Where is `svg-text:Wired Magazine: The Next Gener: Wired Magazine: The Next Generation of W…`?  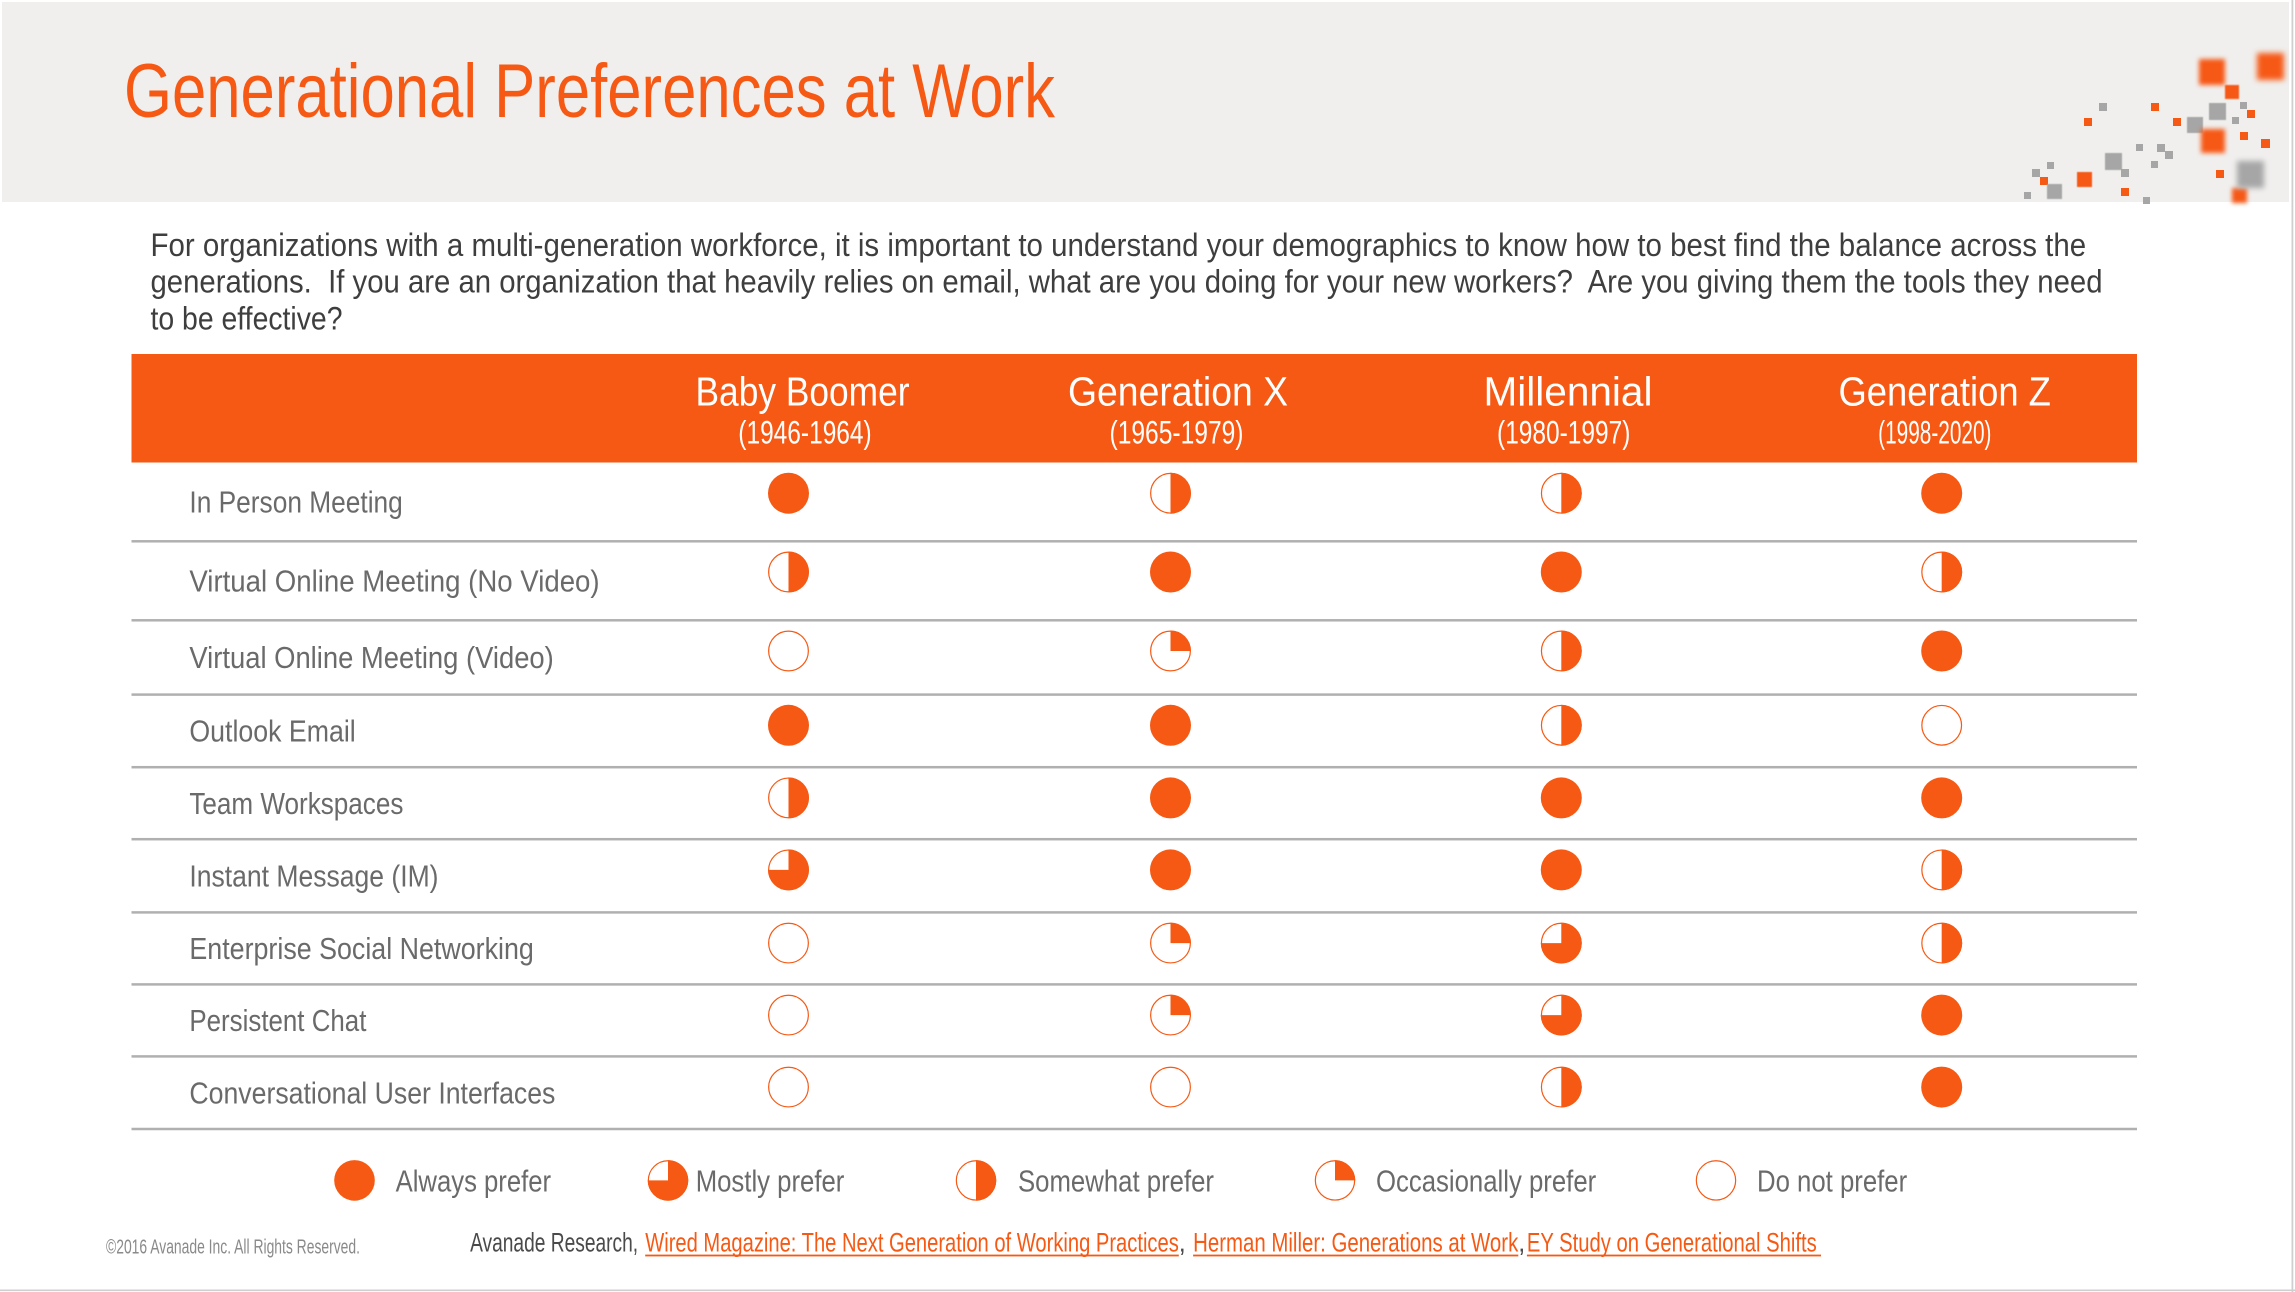 svg-text:Wired Magazine: The Next Gener: Wired Magazine: The Next Generation of W… is located at coordinates (912, 1242).